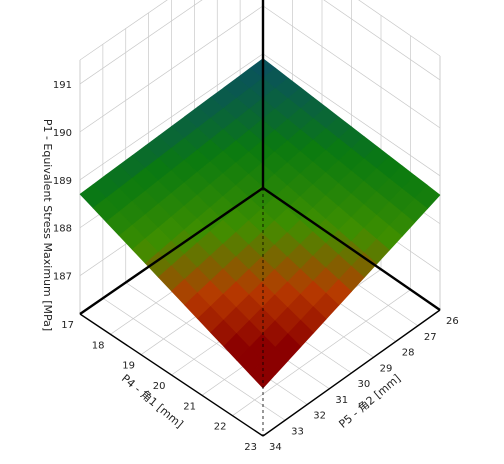  What do you see at coordinates (62, 229) in the screenshot?
I see `z-tick-label: 188` at bounding box center [62, 229].